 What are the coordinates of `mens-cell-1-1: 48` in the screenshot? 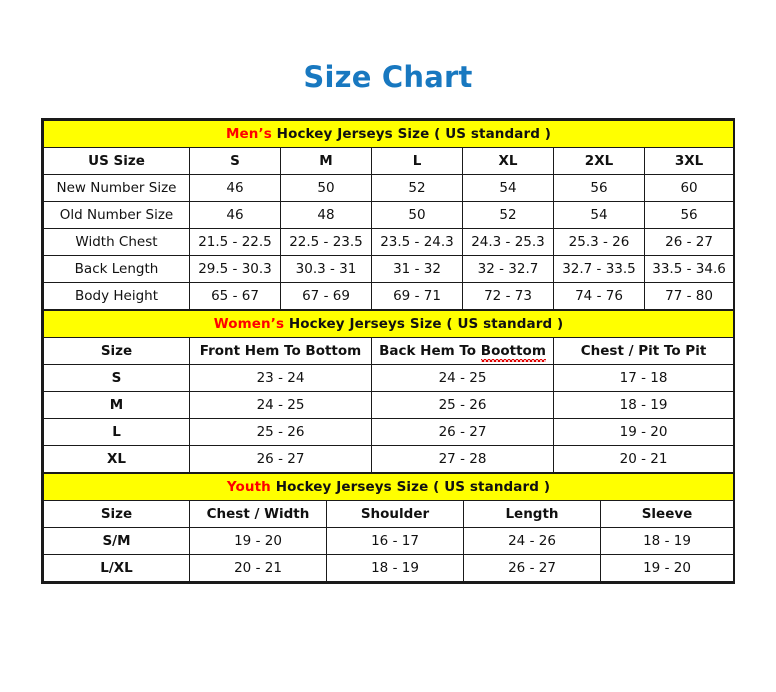 It's located at (326, 214).